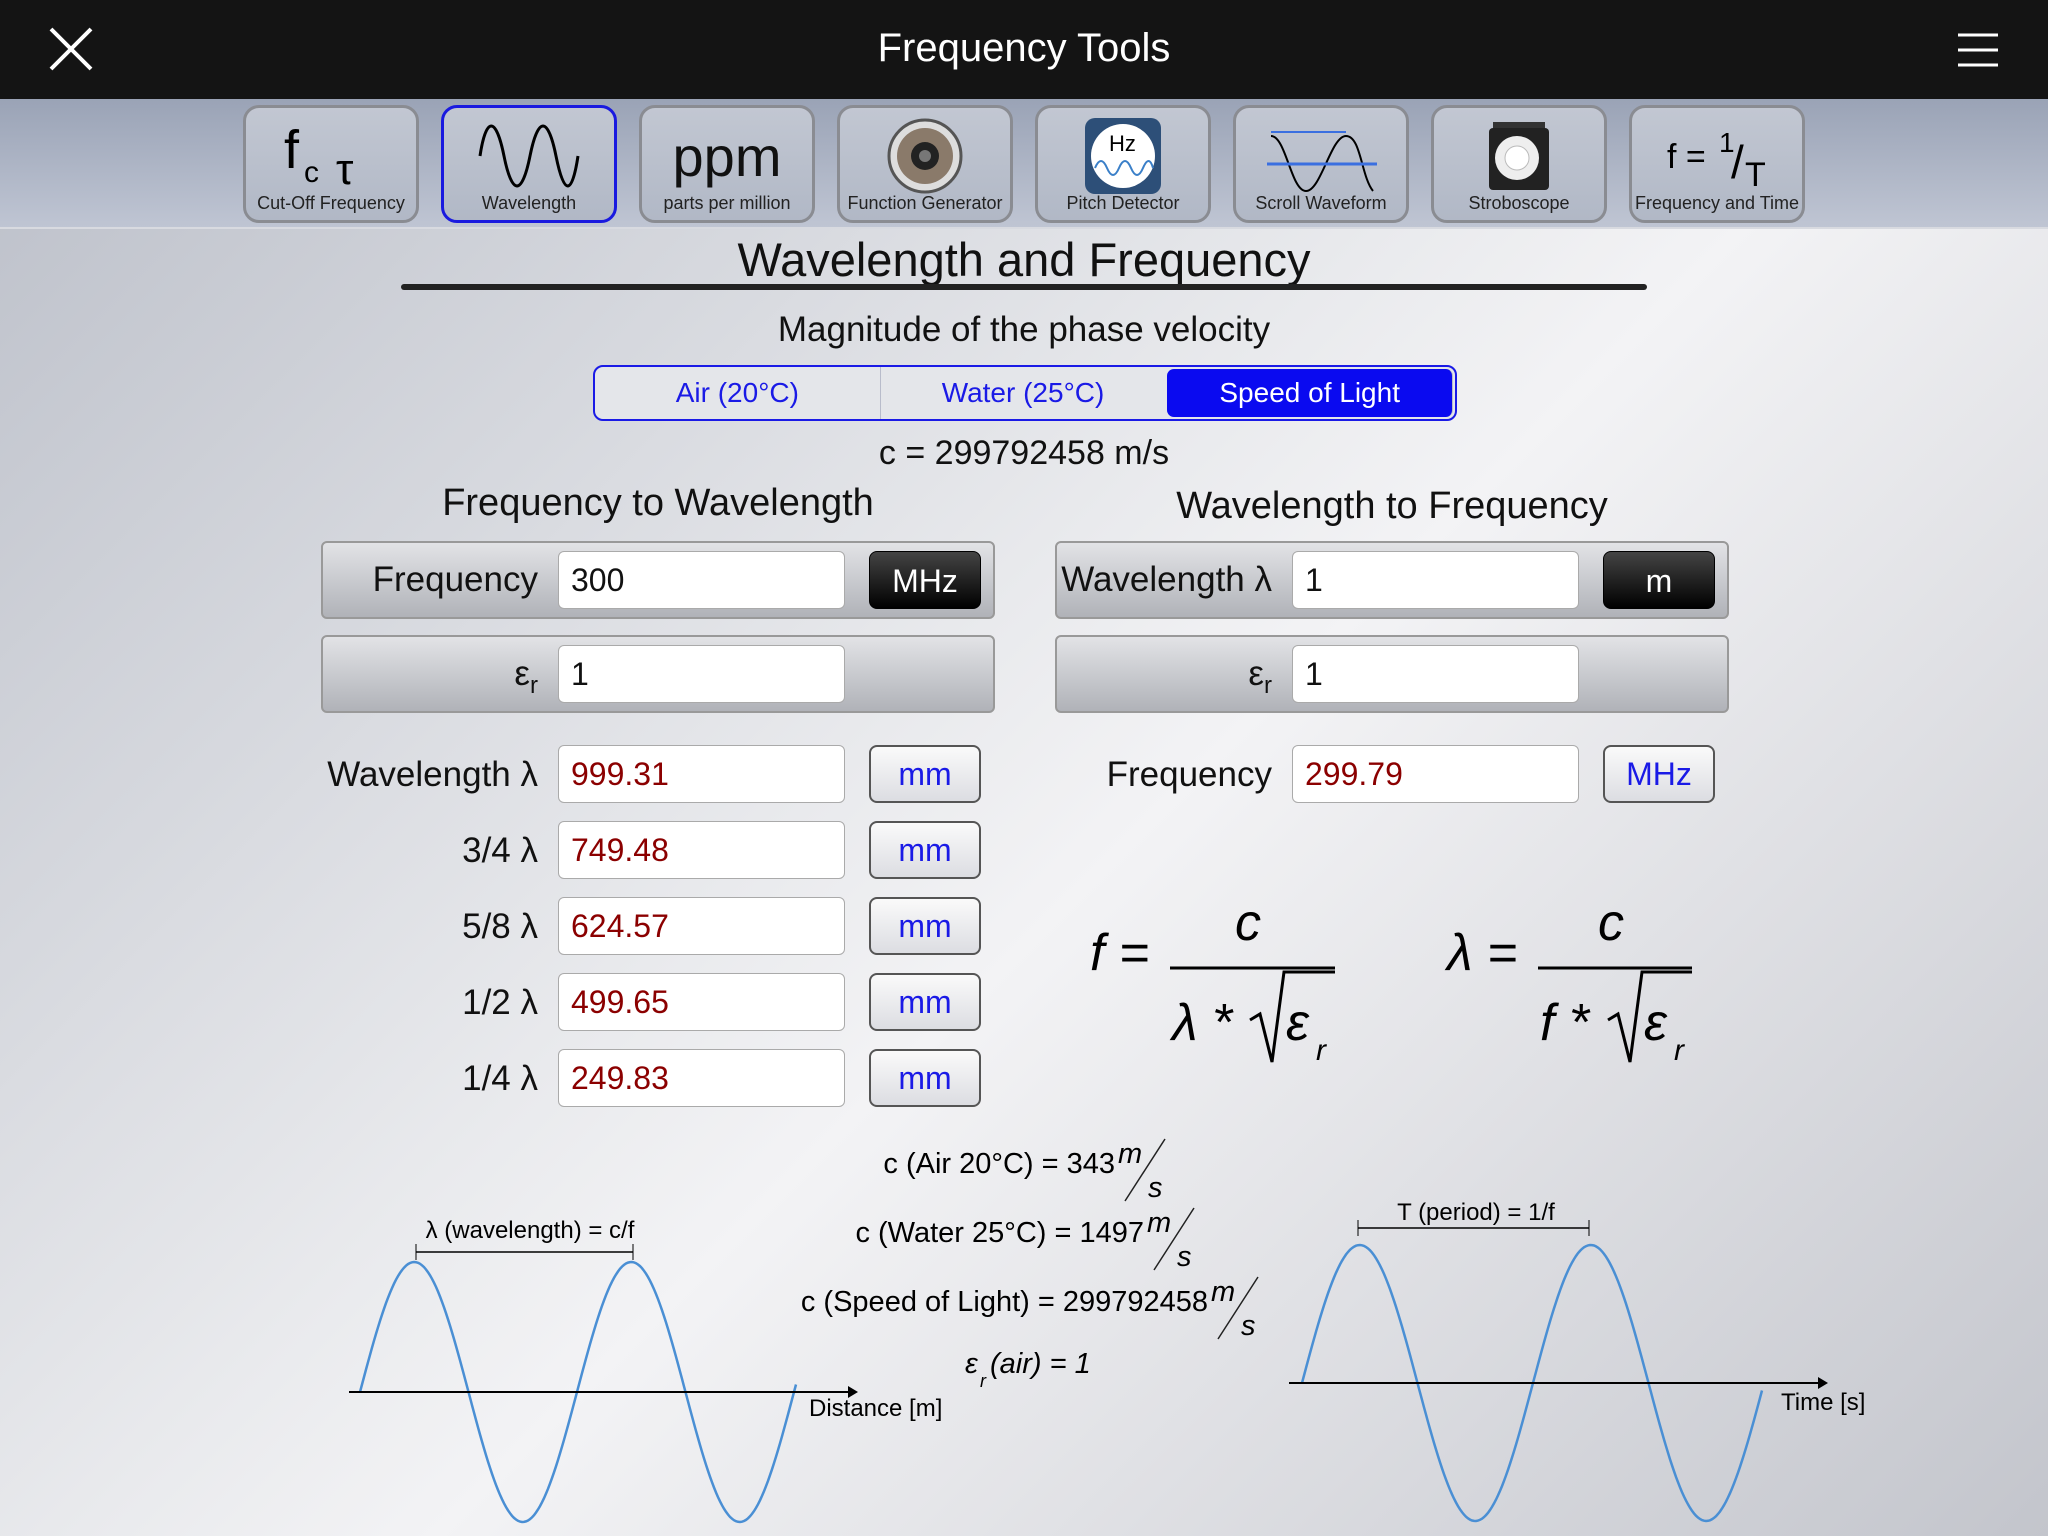 The image size is (2048, 1536). What do you see at coordinates (432, 774) in the screenshot?
I see `result-label: Wavelength λ` at bounding box center [432, 774].